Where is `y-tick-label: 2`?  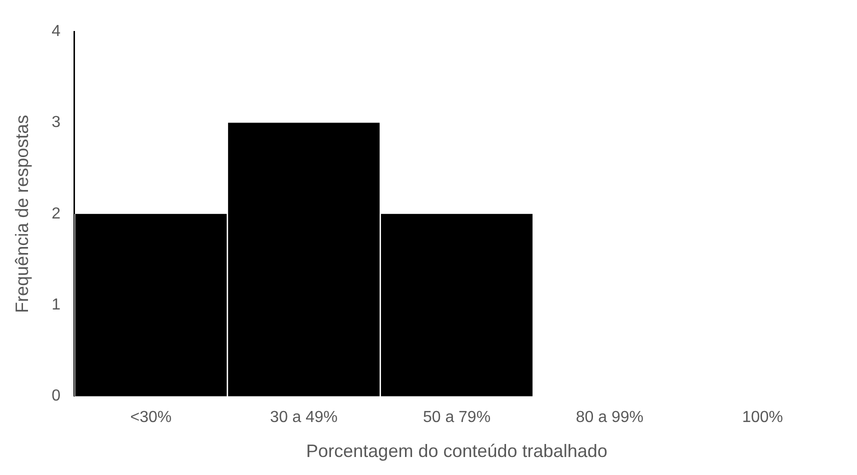 y-tick-label: 2 is located at coordinates (56, 213).